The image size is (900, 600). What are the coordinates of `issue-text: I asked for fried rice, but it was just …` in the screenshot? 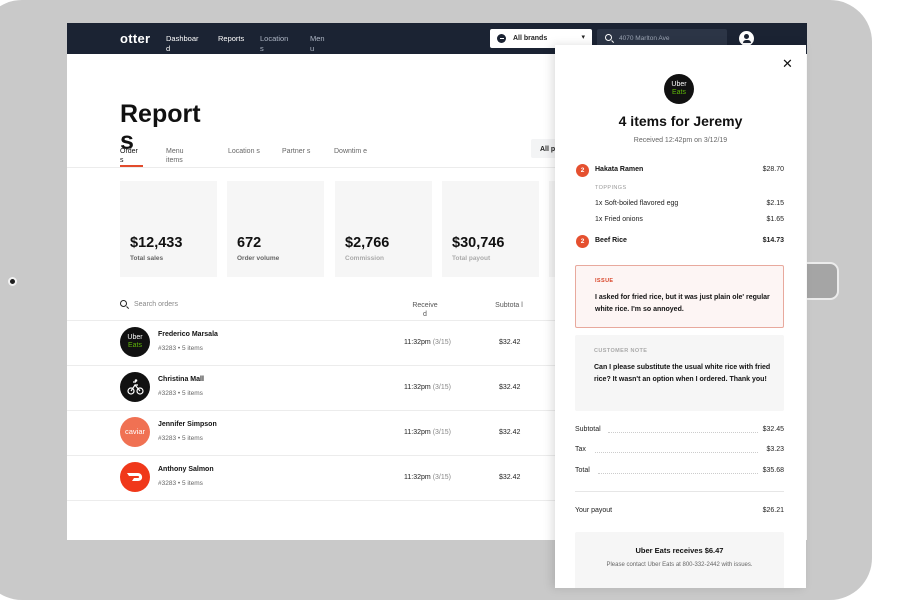 It's located at (682, 303).